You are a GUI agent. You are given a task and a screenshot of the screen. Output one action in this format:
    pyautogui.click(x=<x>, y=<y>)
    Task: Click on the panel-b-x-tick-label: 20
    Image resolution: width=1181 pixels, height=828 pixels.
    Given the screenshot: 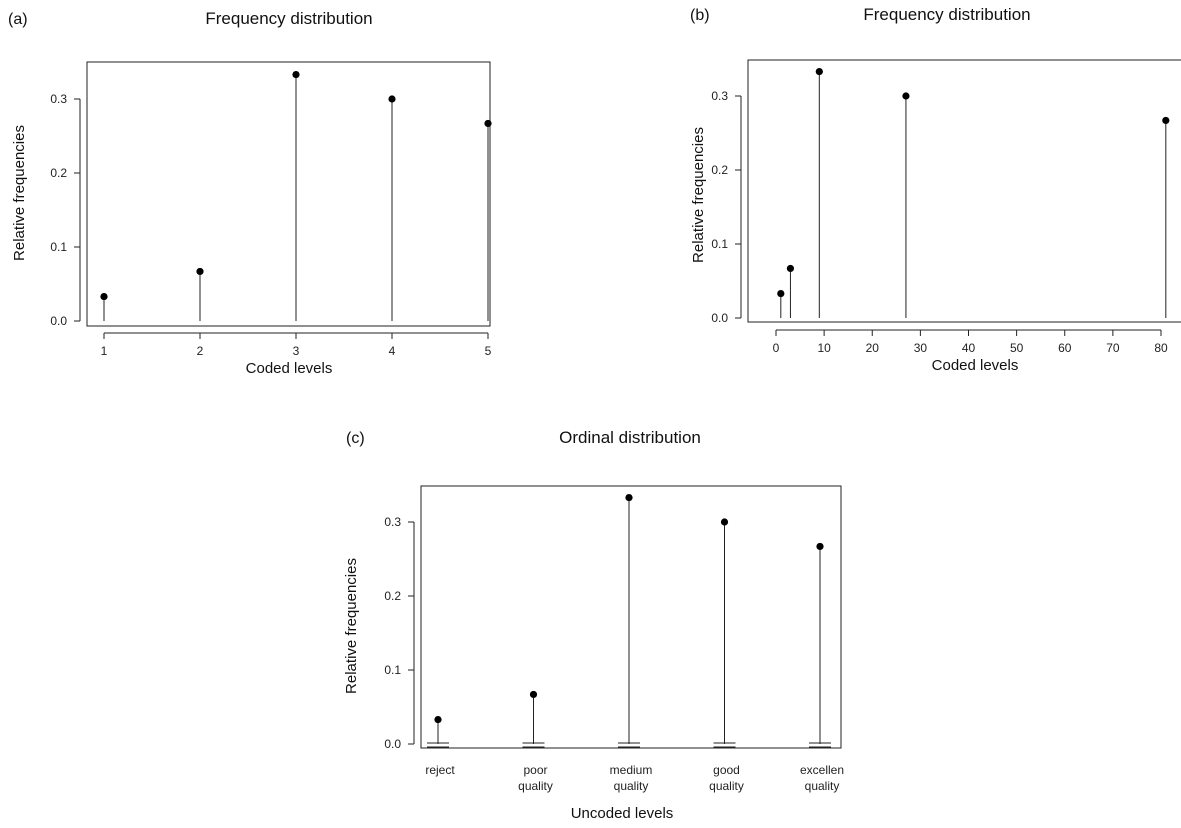 What is the action you would take?
    pyautogui.click(x=873, y=348)
    